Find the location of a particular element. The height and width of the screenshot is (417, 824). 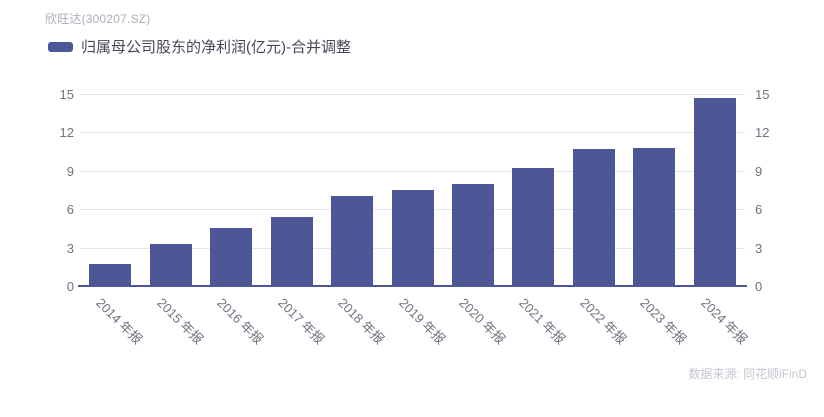

x-axis-tick-2022: 2022 年报 is located at coordinates (603, 321).